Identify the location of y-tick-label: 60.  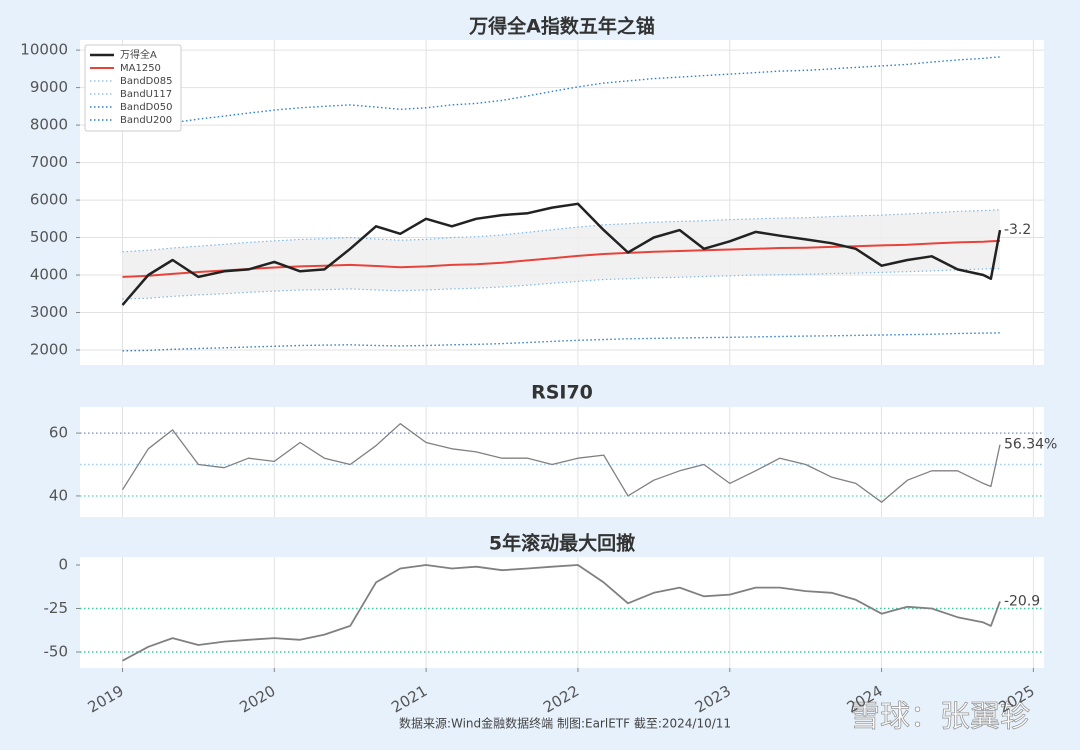
(58, 433).